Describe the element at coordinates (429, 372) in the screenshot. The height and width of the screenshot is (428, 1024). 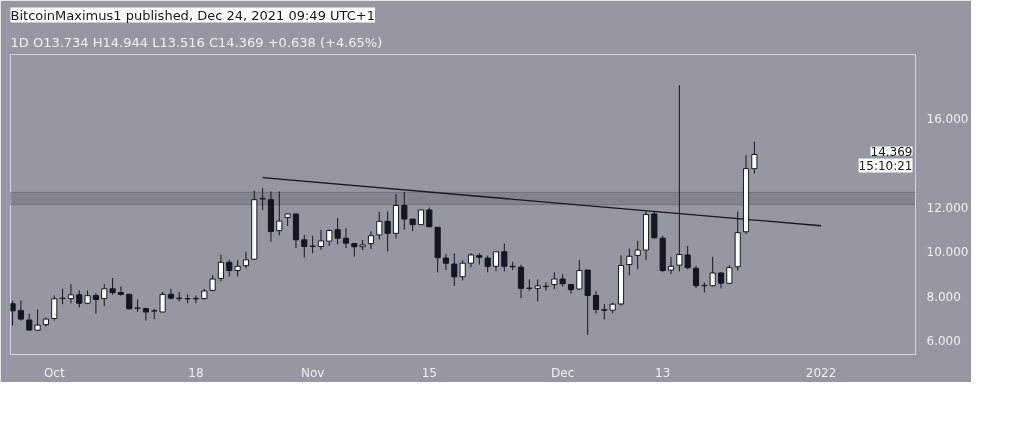
I see `x-tick-label: 15` at that location.